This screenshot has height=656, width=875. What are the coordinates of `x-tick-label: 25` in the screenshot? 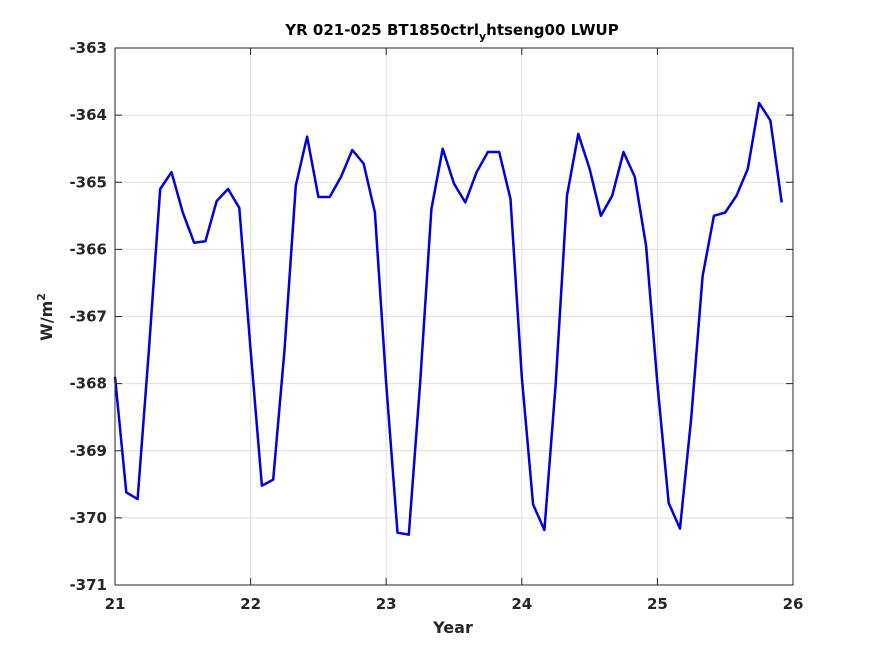 It's located at (657, 604).